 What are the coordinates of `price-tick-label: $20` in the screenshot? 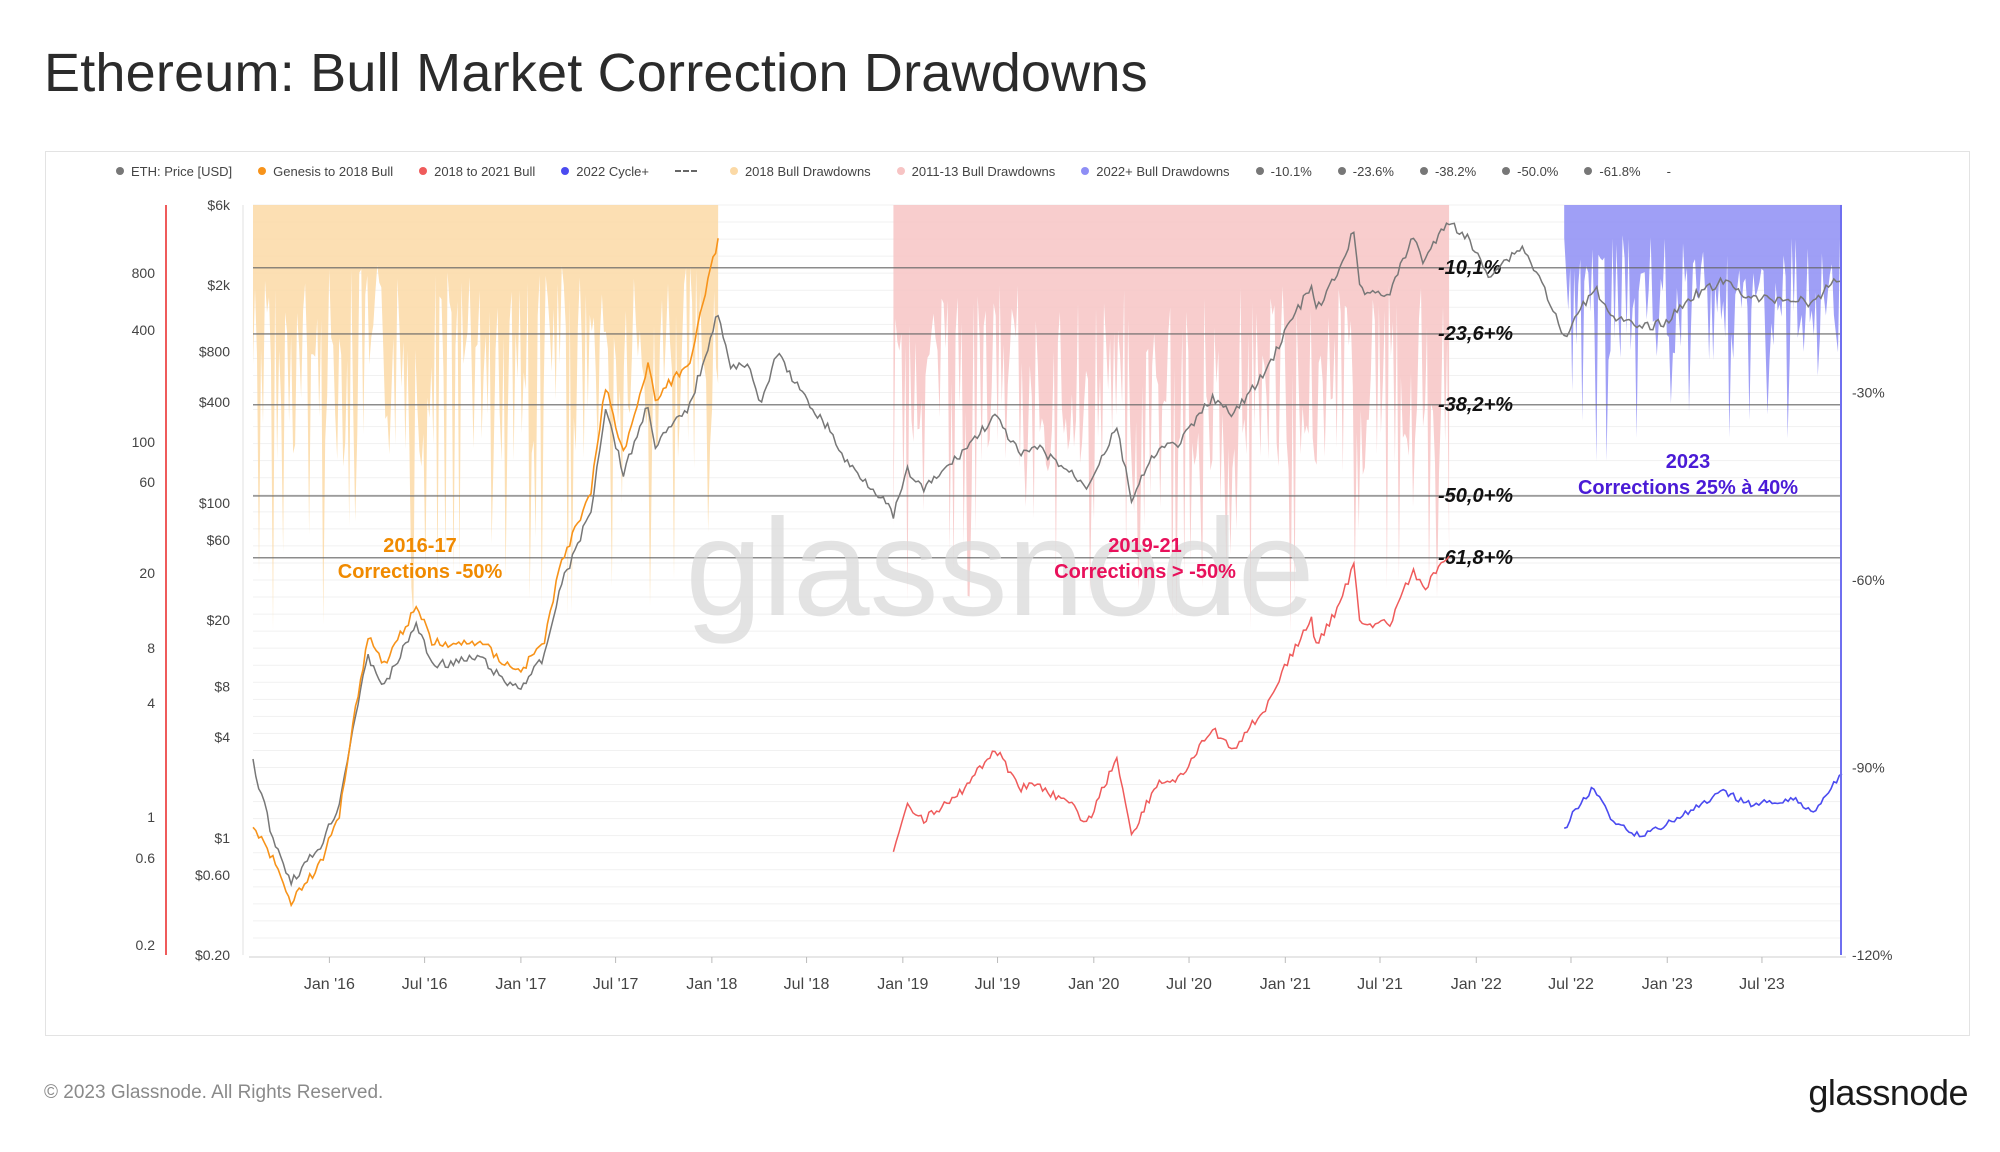 It's located at (219, 620).